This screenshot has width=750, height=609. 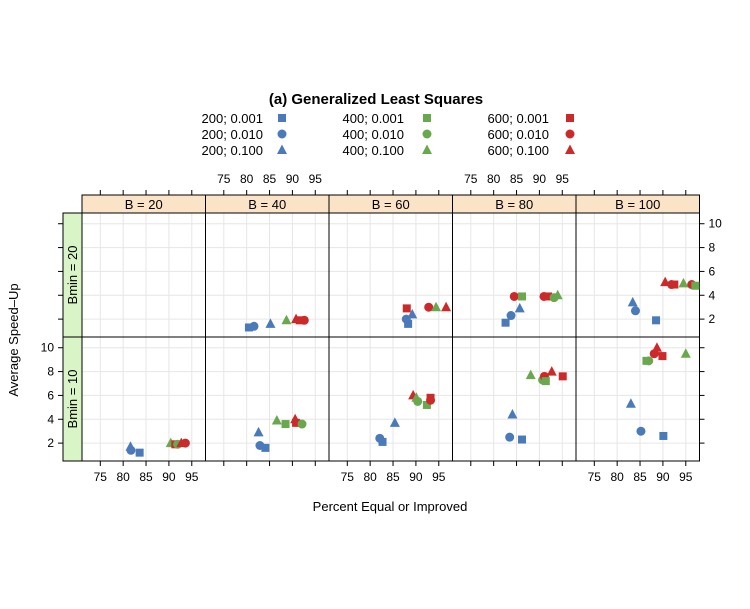 I want to click on x-axis-label: Percent Equal or Improved, so click(x=390, y=506).